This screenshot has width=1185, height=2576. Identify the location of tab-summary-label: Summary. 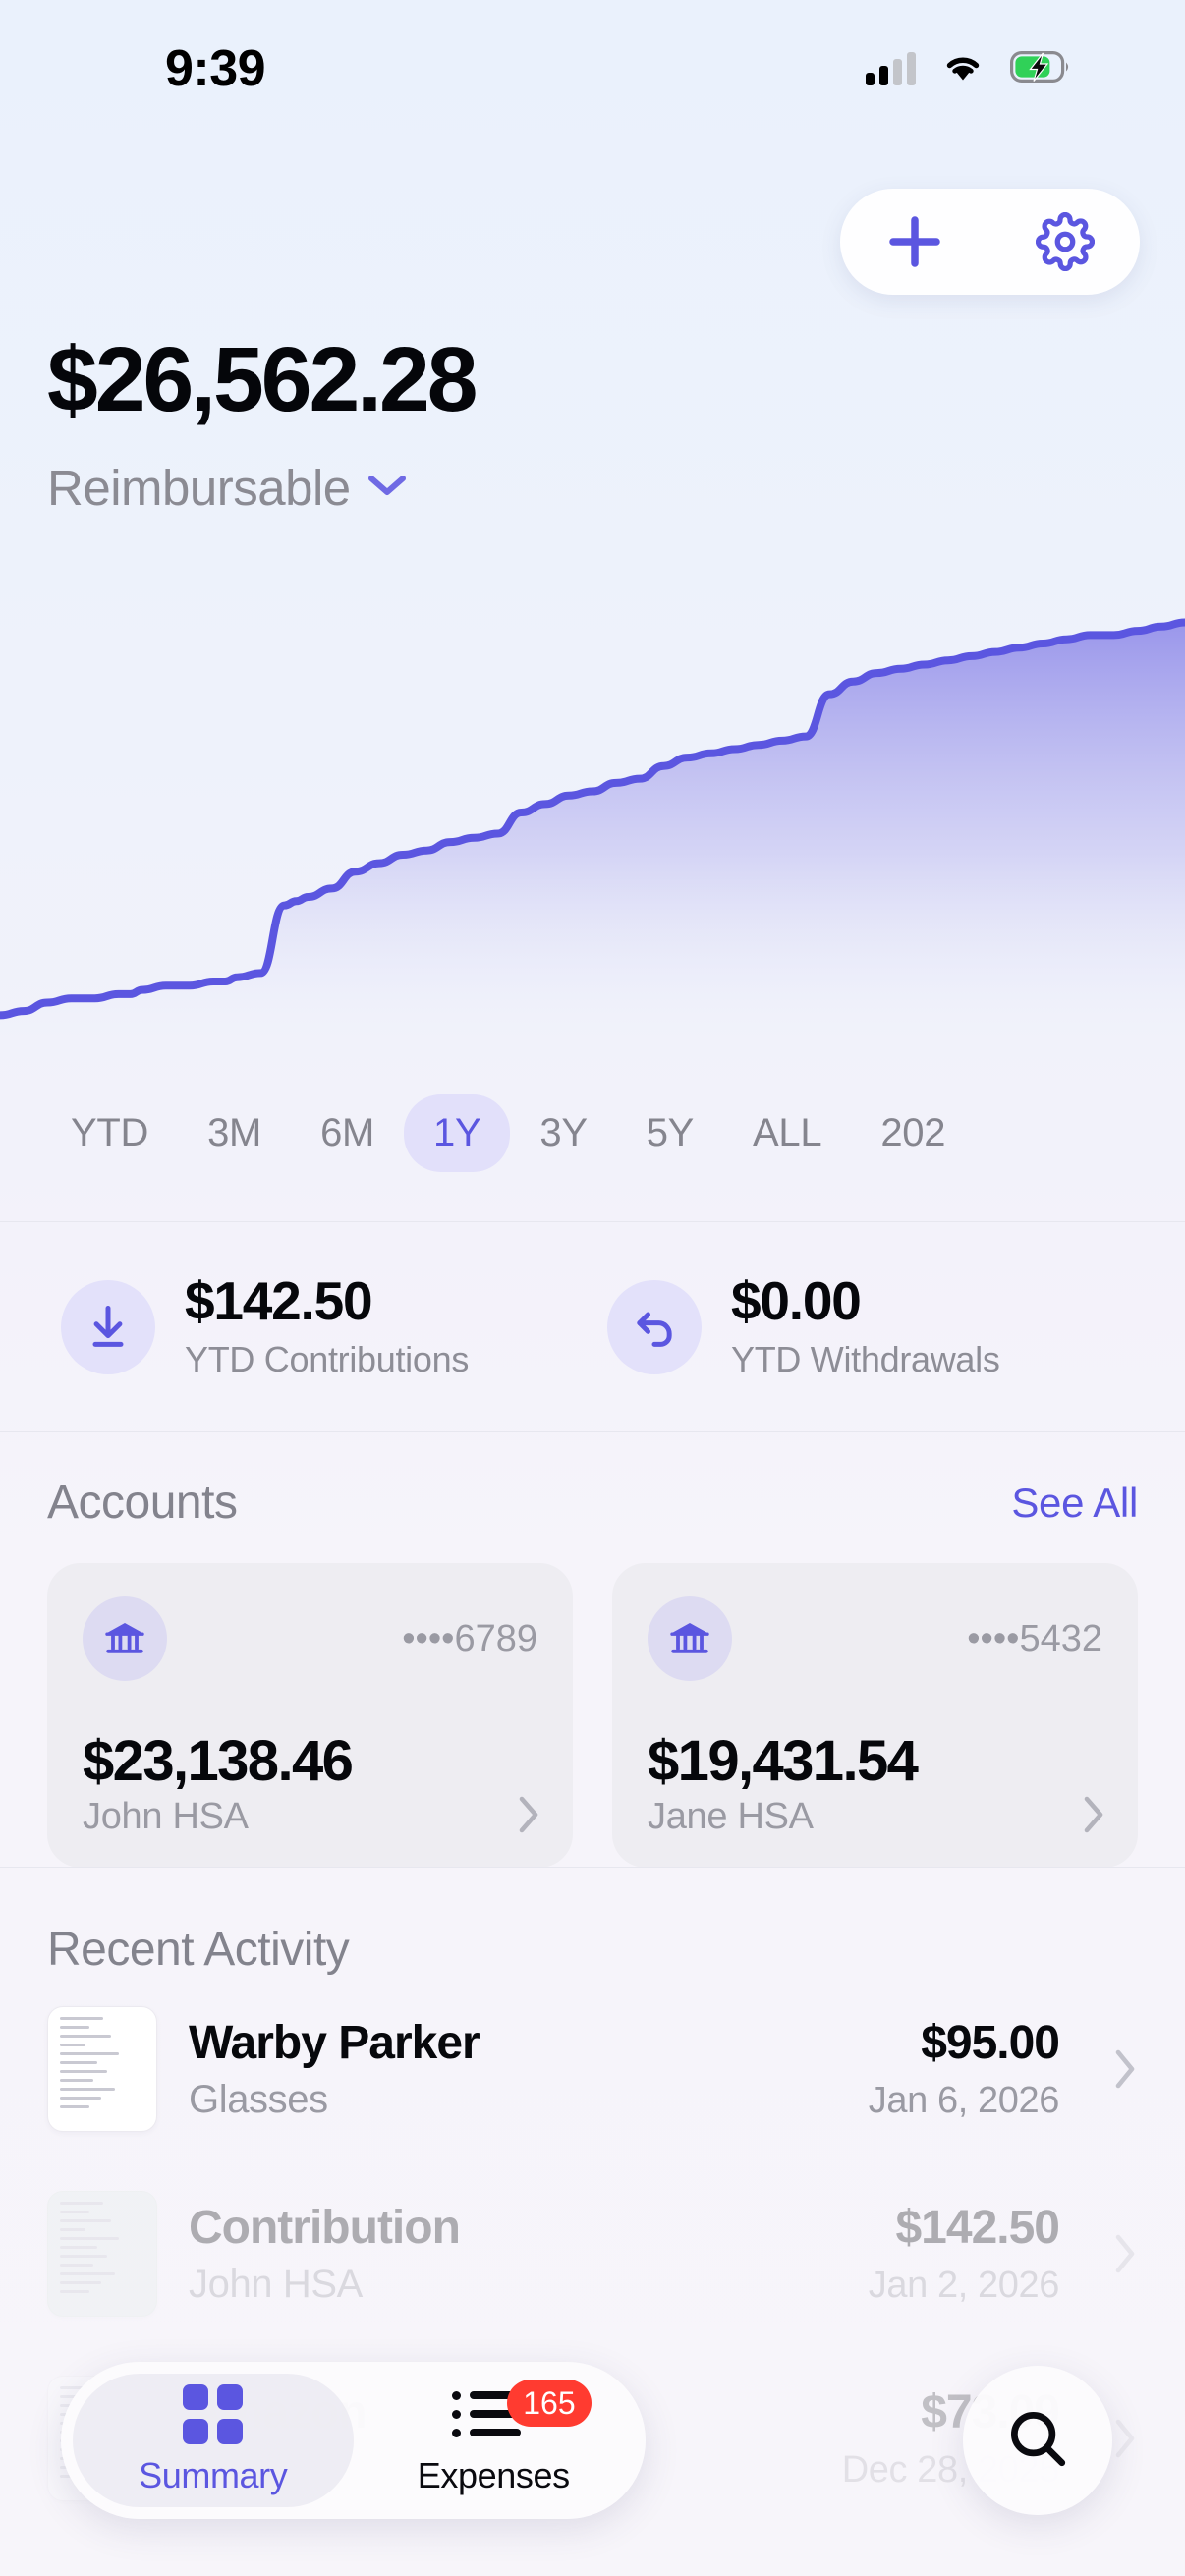
(214, 2475).